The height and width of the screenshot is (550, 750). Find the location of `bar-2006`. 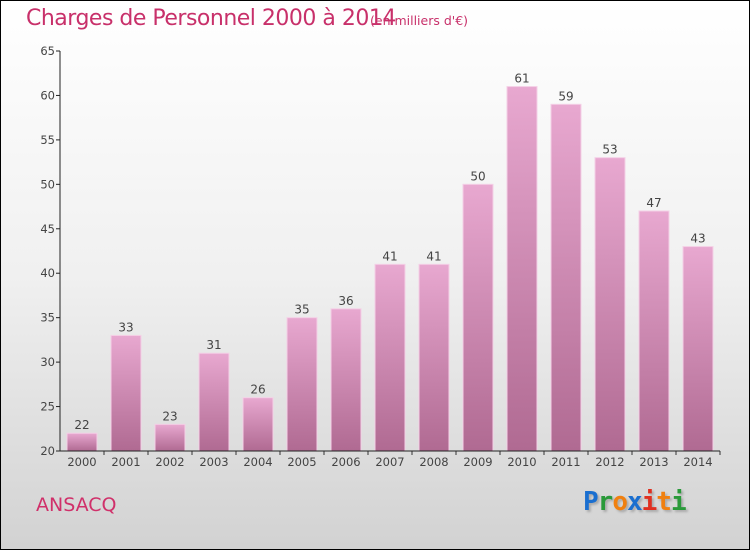

bar-2006 is located at coordinates (346, 380).